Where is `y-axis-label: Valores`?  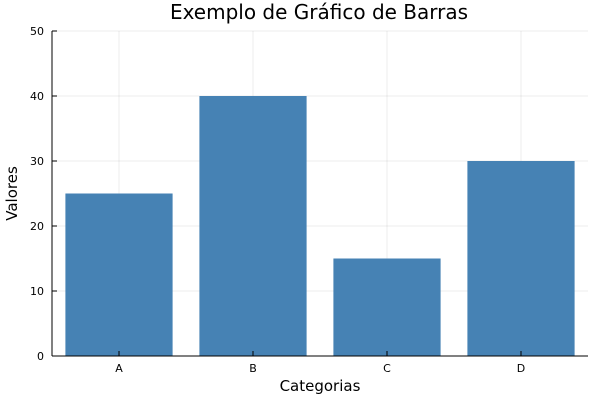
y-axis-label: Valores is located at coordinates (12, 193).